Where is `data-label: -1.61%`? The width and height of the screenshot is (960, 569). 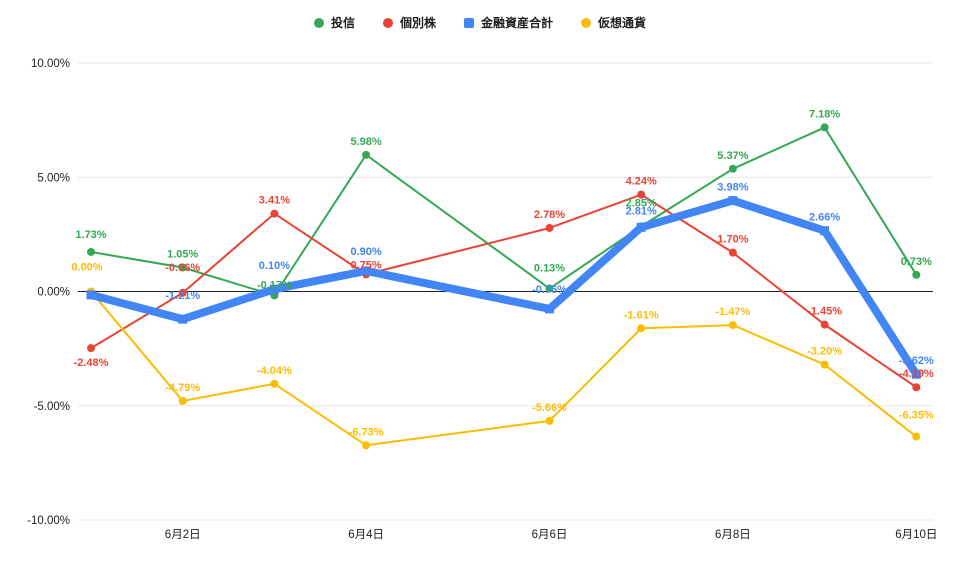 data-label: -1.61% is located at coordinates (641, 315).